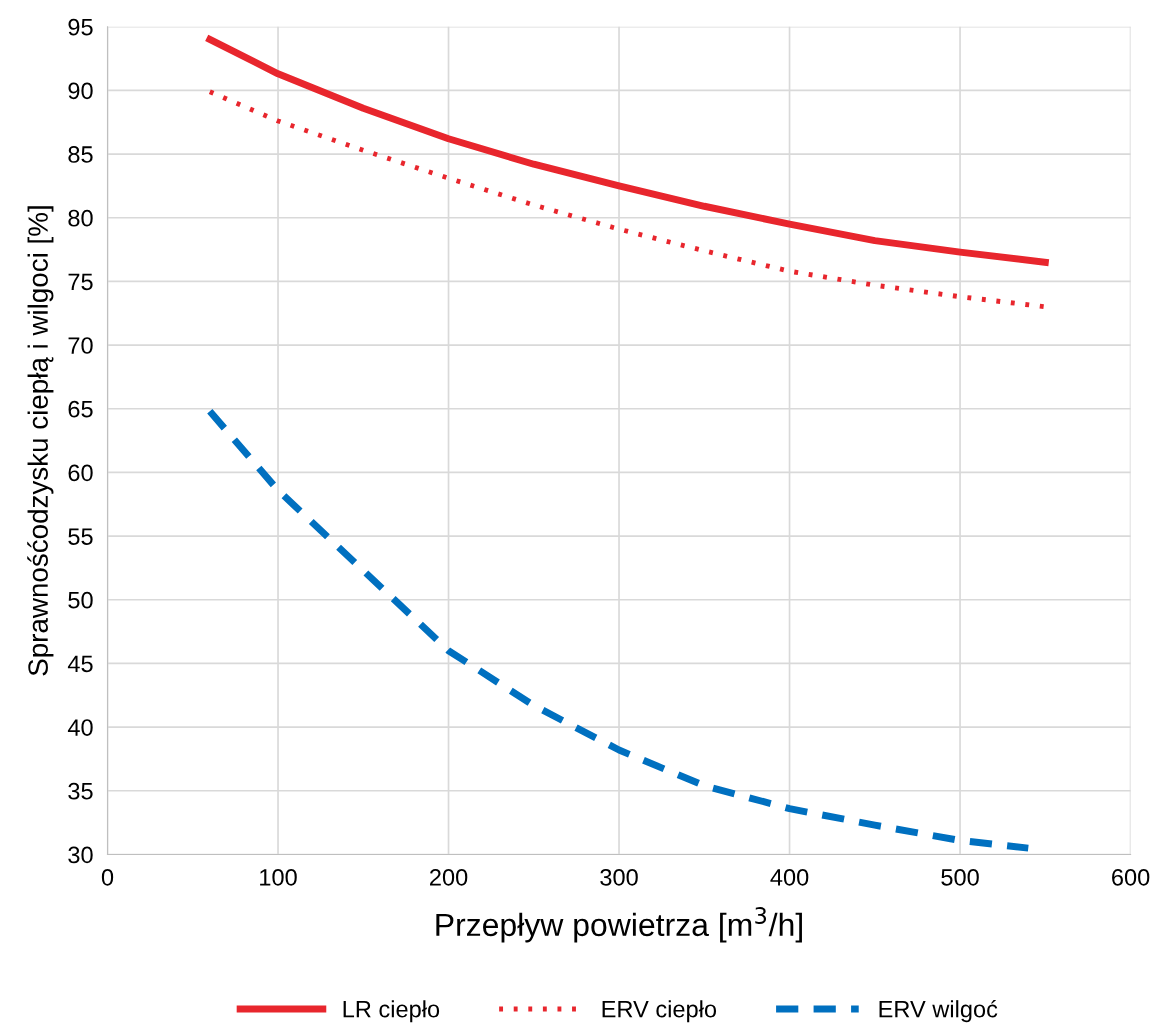 This screenshot has height=1027, width=1156. Describe the element at coordinates (107, 877) in the screenshot. I see `x-tick-label: 0` at that location.